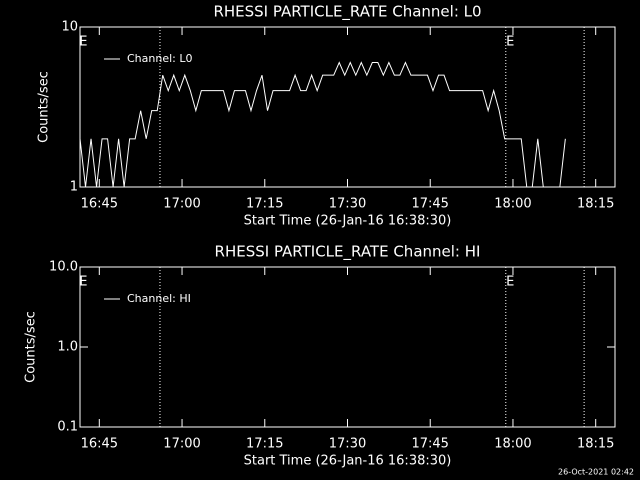 This screenshot has width=640, height=480. Describe the element at coordinates (347, 12) in the screenshot. I see `chart-title: RHESSI PARTICLE_RATE Channel: L0` at that location.